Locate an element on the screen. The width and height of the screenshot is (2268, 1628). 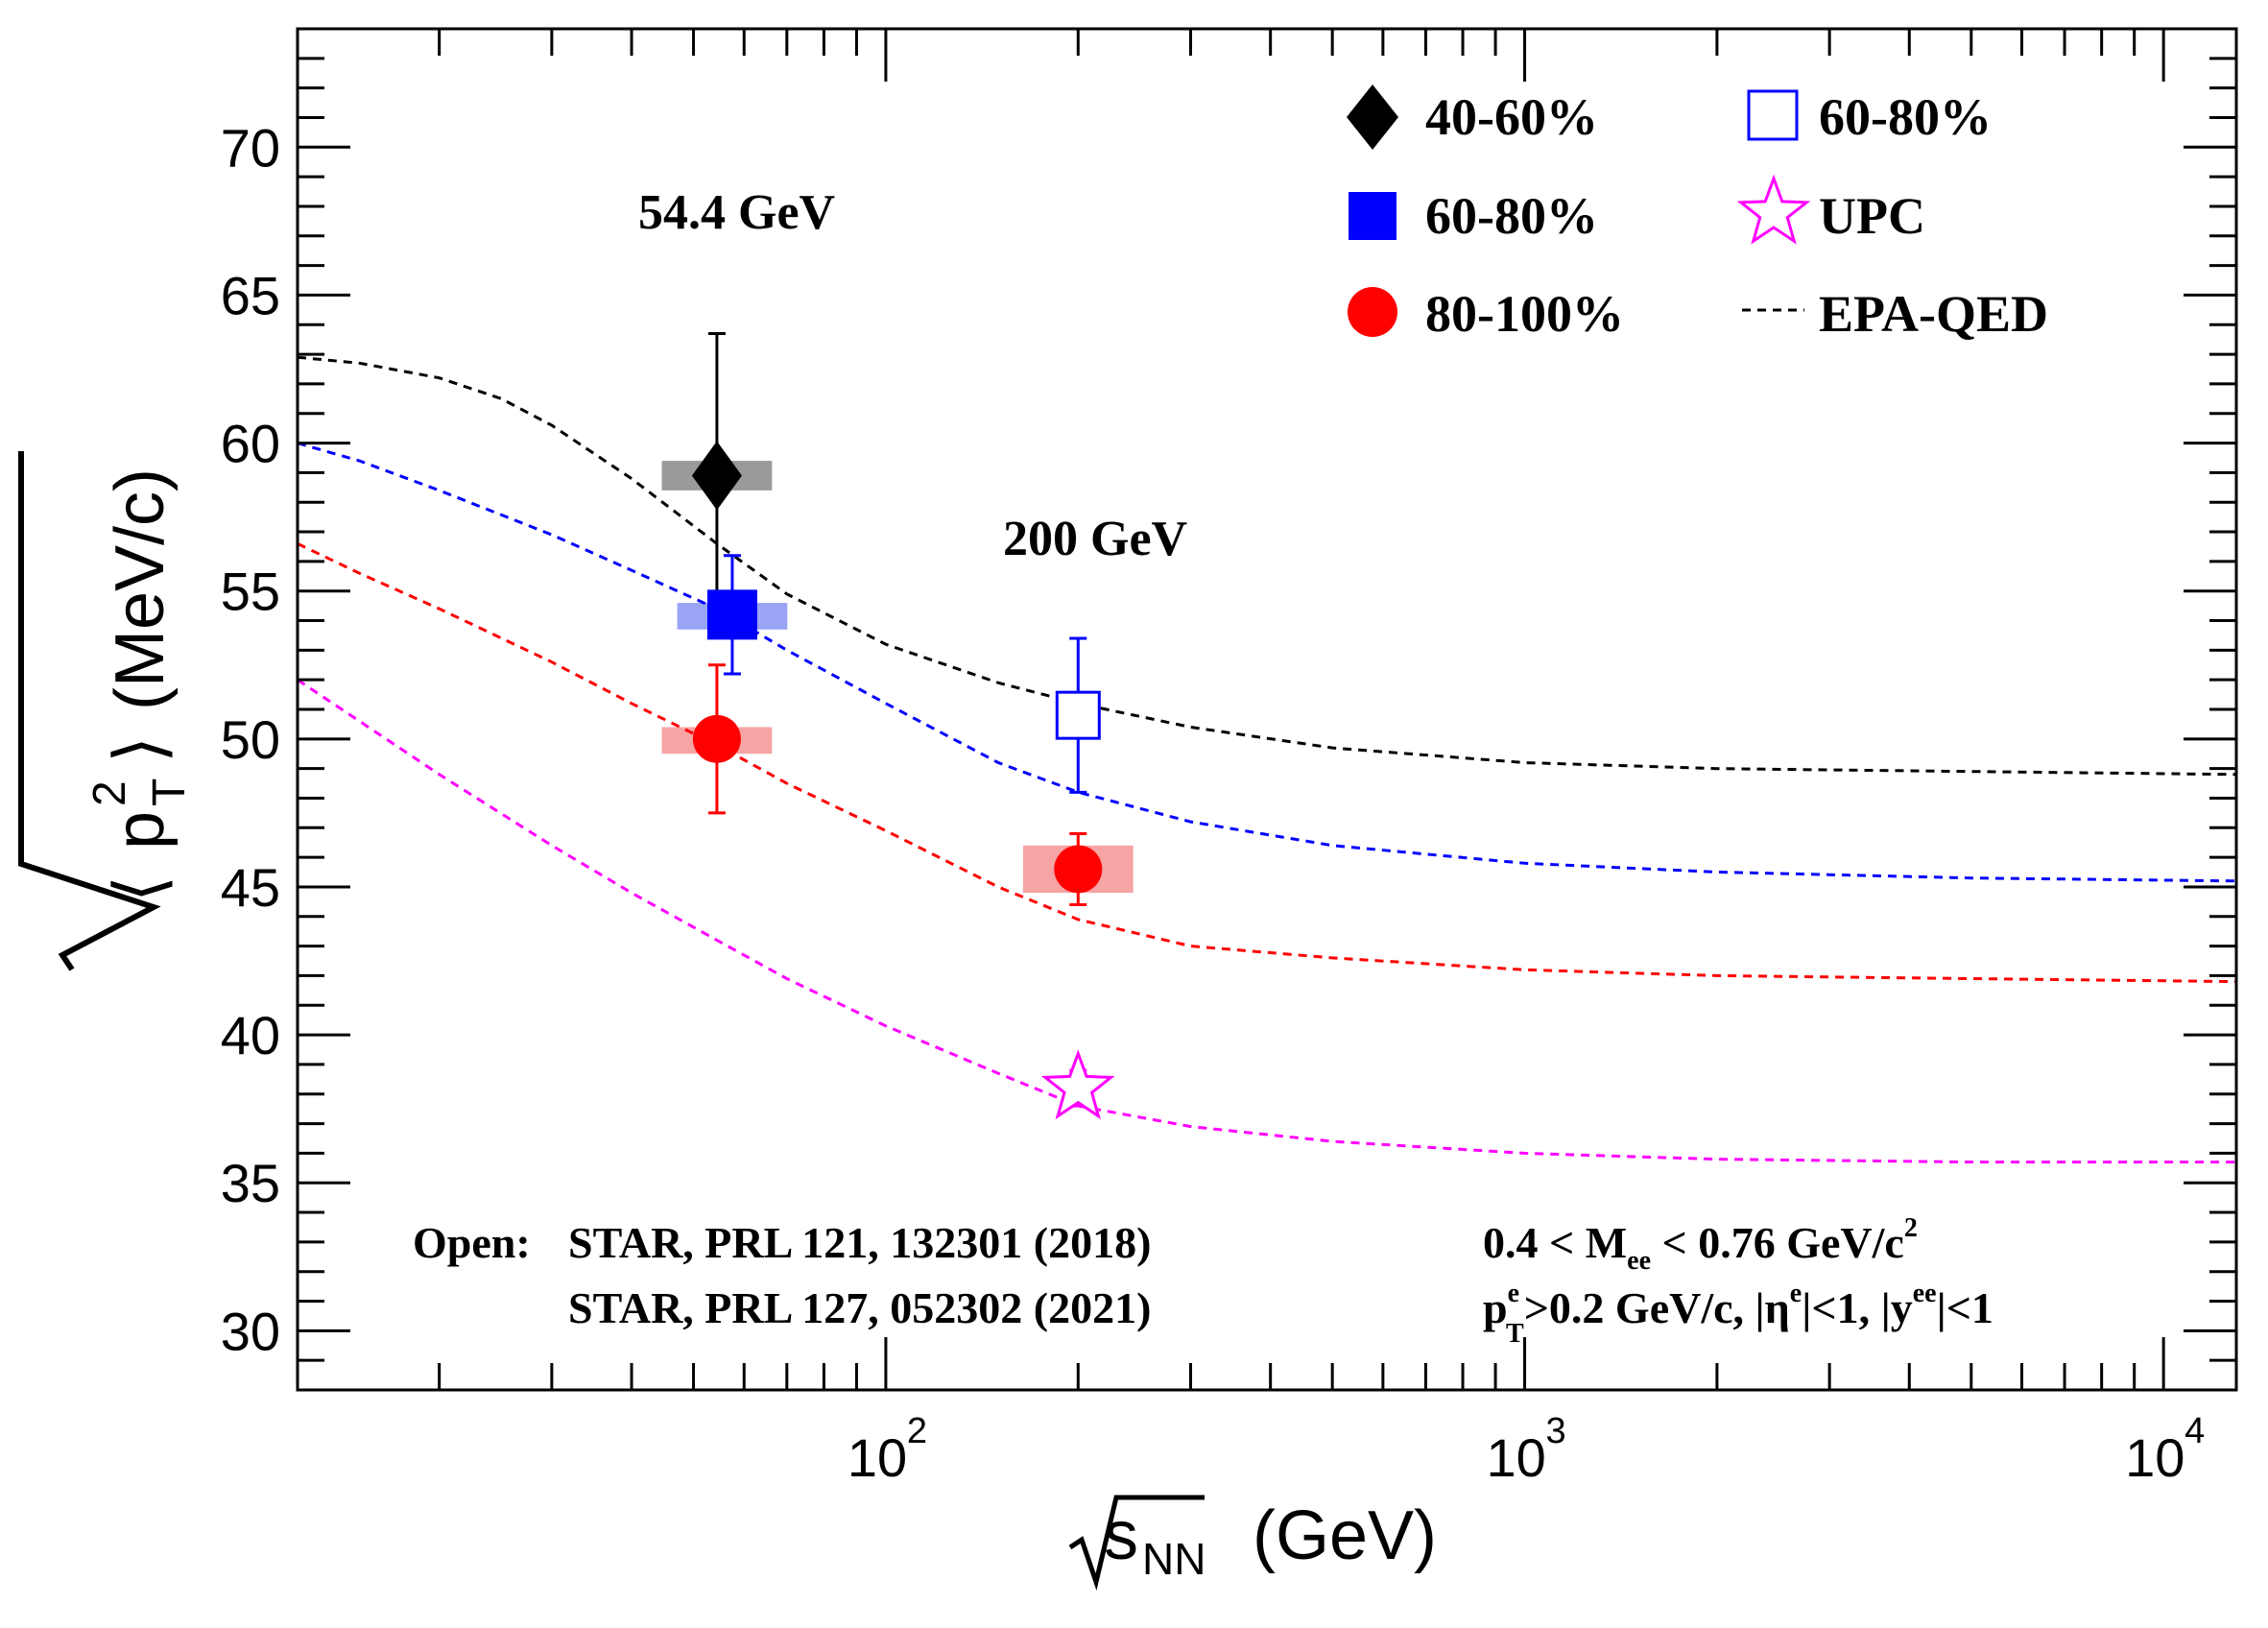
legend: 40-60% 60-80% 60-80% UPC 80-100% EPA-QED is located at coordinates (1697, 213).